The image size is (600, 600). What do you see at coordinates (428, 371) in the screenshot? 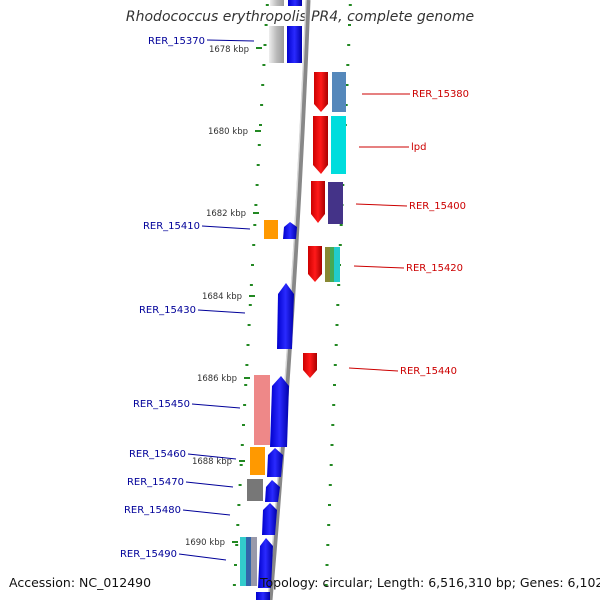
I see `label-rer-15440: RER_15440` at bounding box center [428, 371].